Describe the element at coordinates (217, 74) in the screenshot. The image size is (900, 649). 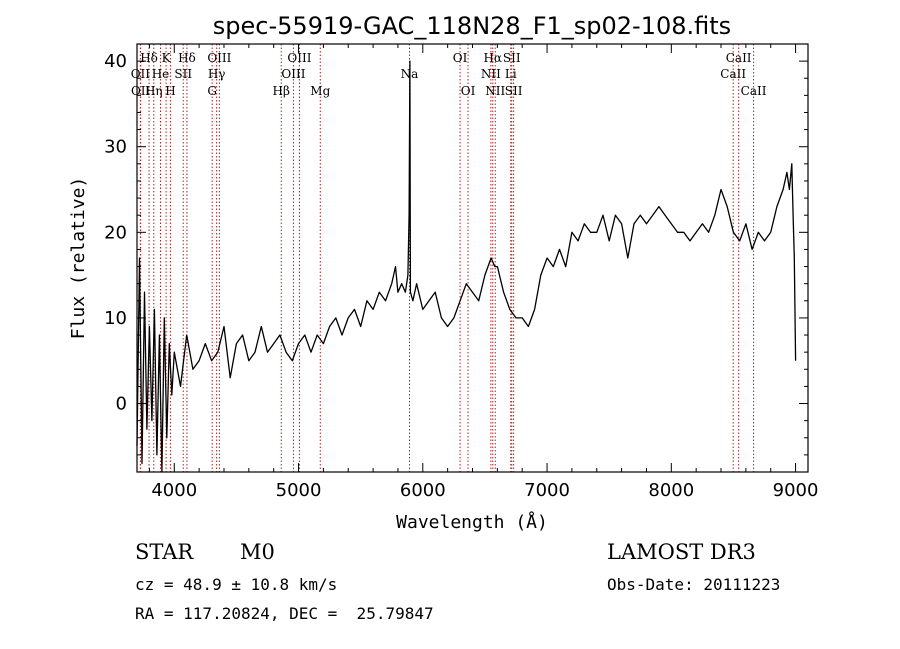
I see `line-marker-label: Hγ` at that location.